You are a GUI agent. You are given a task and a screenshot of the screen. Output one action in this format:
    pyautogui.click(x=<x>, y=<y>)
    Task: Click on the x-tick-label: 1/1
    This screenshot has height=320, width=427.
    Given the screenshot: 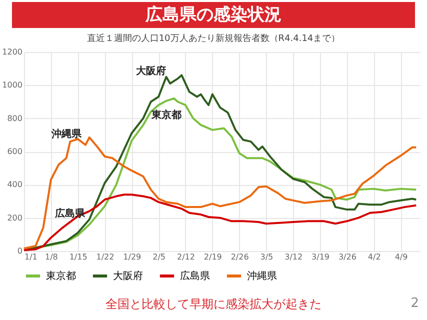 What is the action you would take?
    pyautogui.click(x=31, y=257)
    